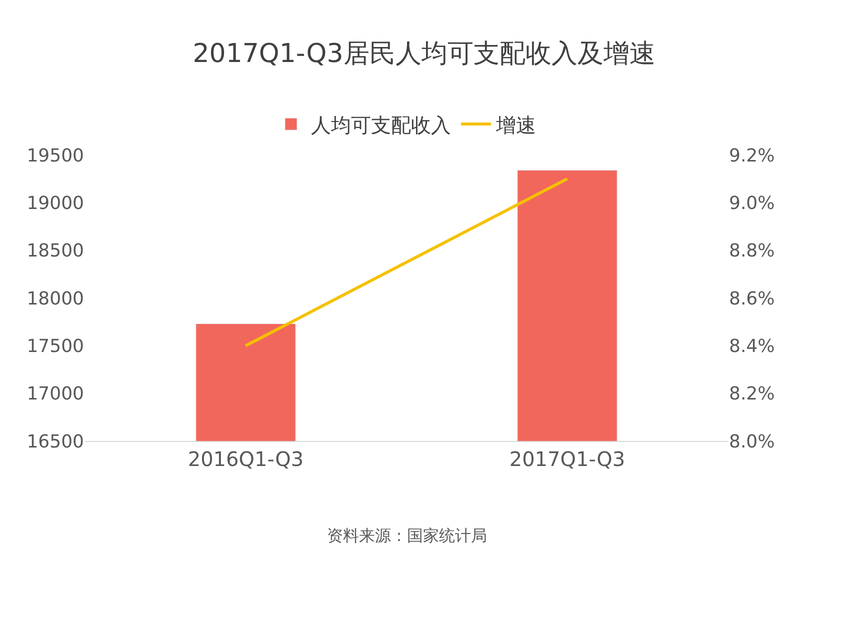 Image resolution: width=848 pixels, height=626 pixels. I want to click on y2-tick-label: 8.8%, so click(752, 251).